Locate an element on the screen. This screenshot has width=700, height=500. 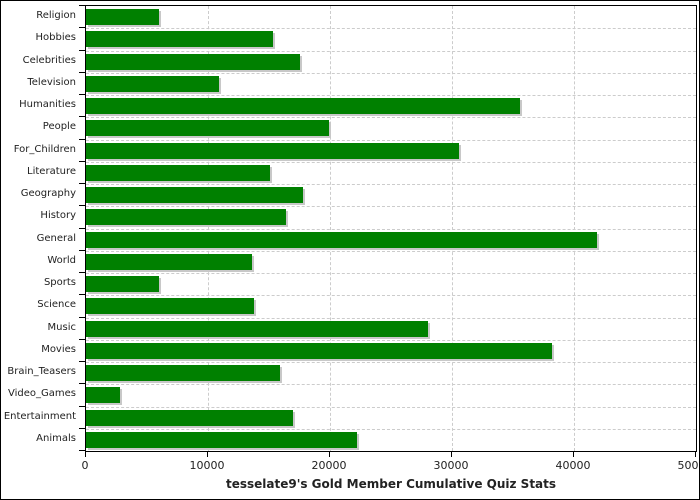
bar-celebrities is located at coordinates (193, 61).